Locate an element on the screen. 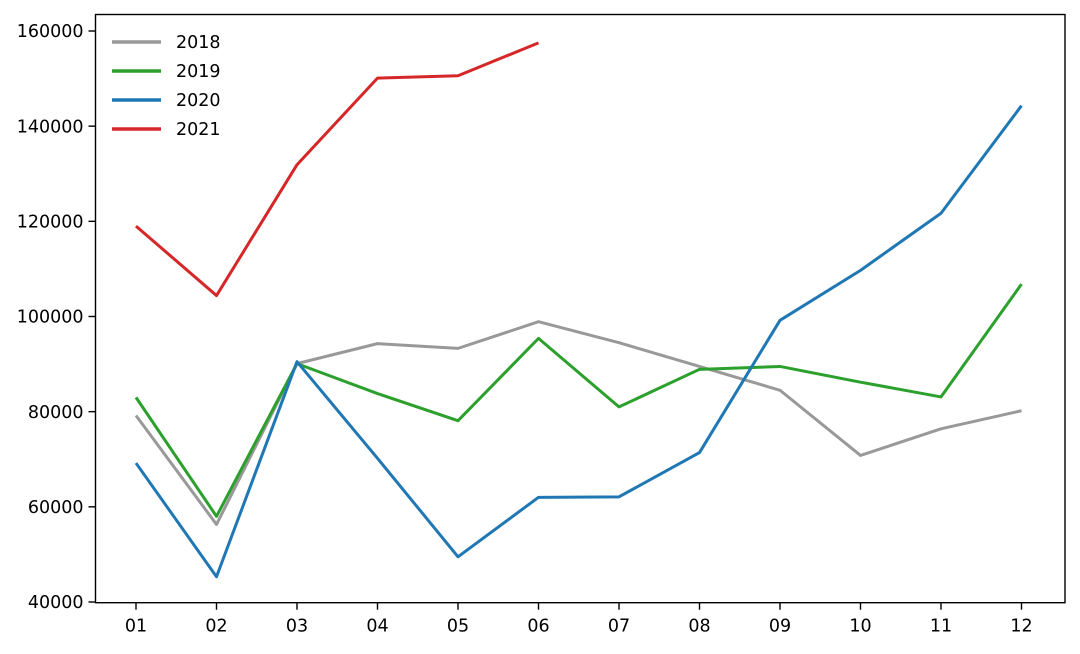 Image resolution: width=1080 pixels, height=654 pixels. x-tick-label: 04 is located at coordinates (377, 627).